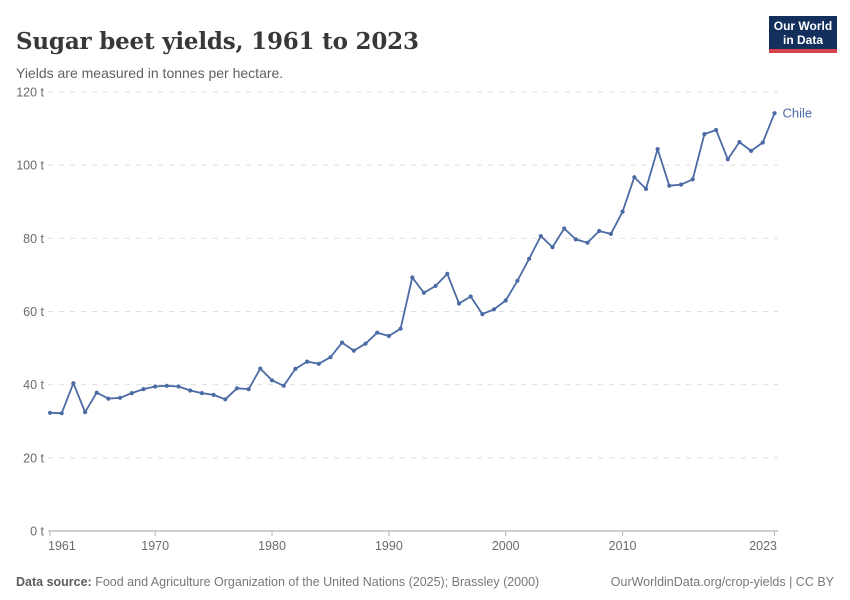  I want to click on x-tick-label: 1961, so click(62, 546).